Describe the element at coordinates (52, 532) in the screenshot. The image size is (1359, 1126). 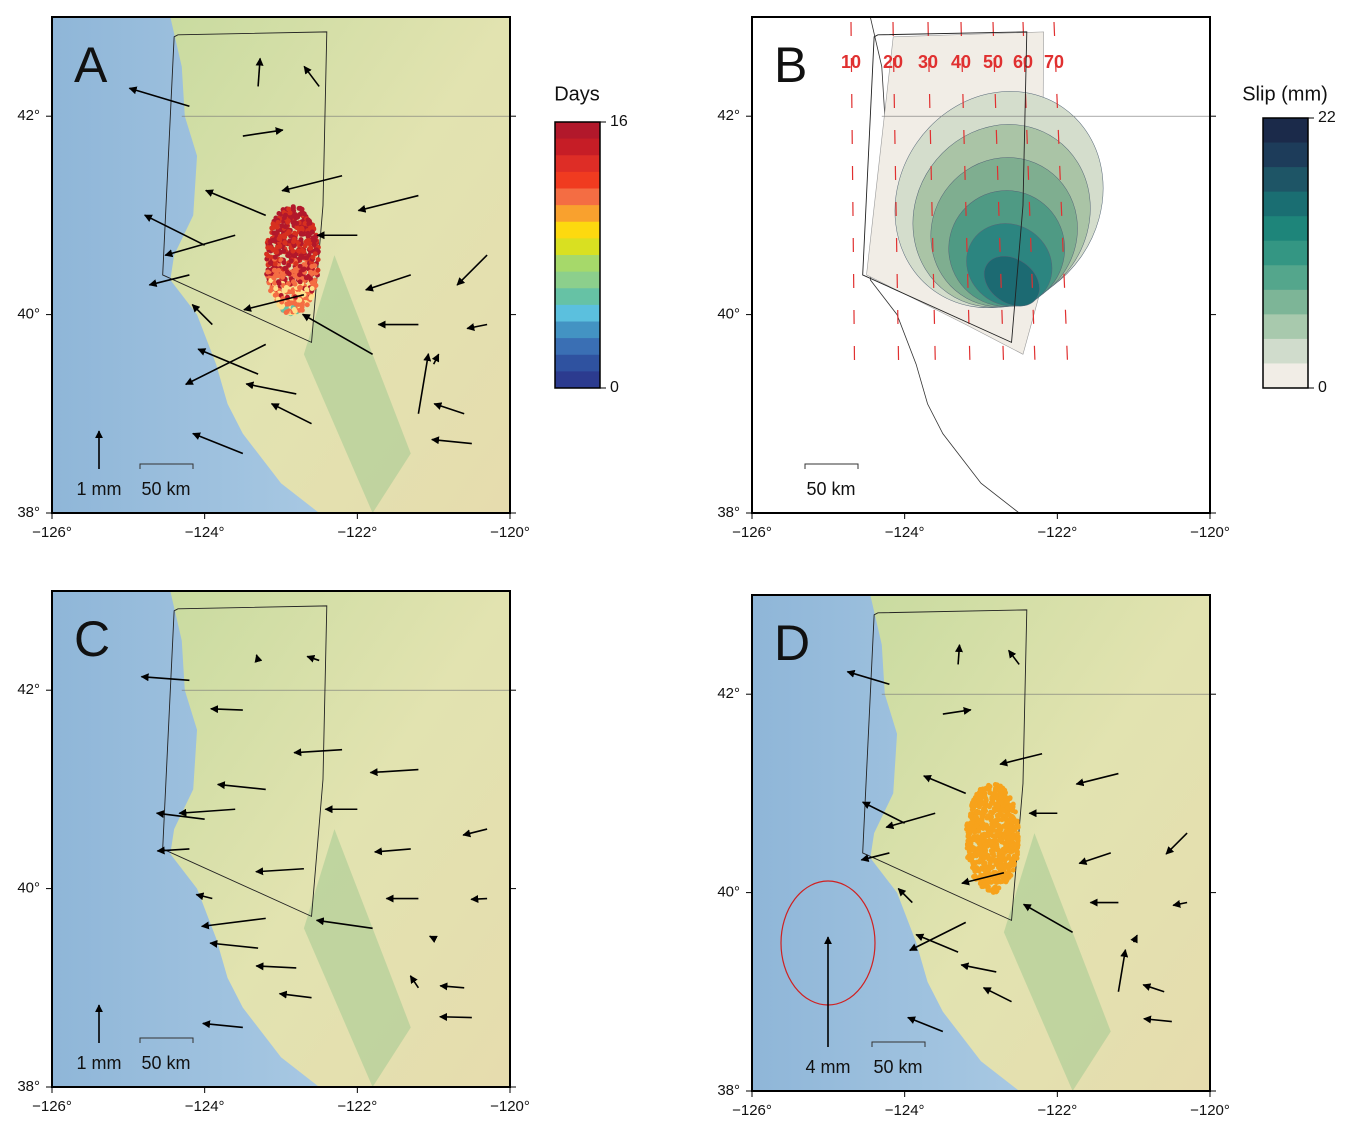
I see `x-tick-label: −126°` at that location.